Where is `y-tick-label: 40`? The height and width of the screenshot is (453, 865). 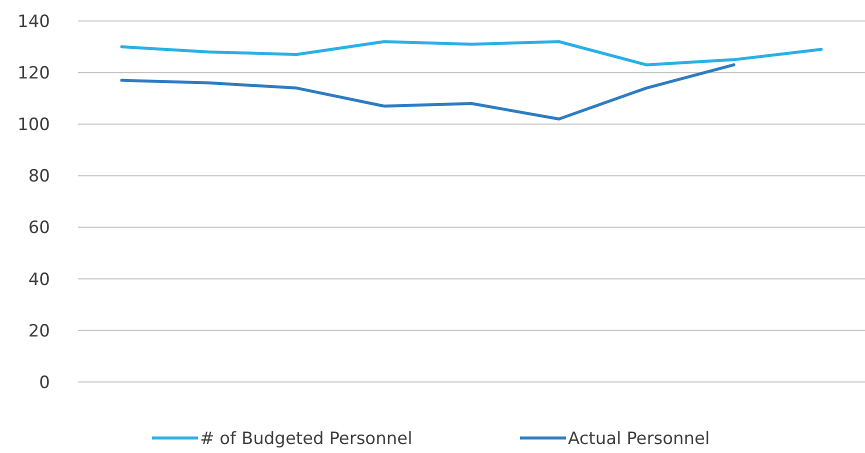
y-tick-label: 40 is located at coordinates (39, 280).